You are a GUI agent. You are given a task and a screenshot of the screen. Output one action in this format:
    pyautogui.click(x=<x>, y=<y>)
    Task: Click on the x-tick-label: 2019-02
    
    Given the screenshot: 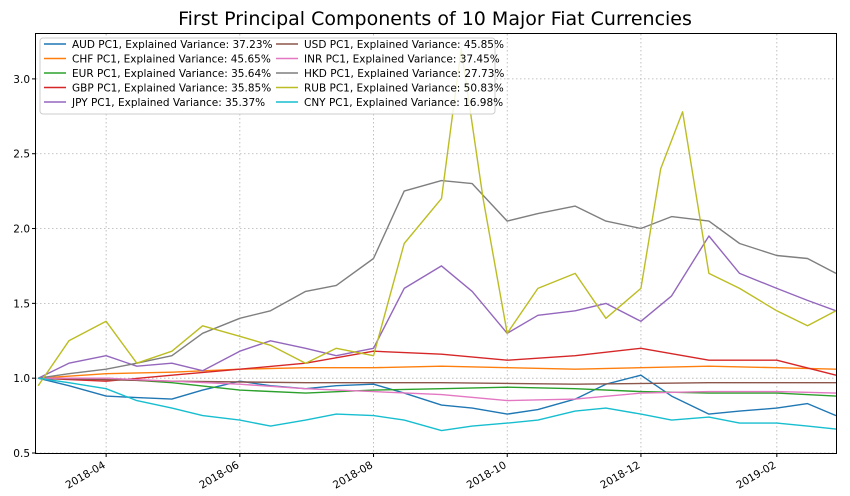 What is the action you would take?
    pyautogui.click(x=756, y=475)
    